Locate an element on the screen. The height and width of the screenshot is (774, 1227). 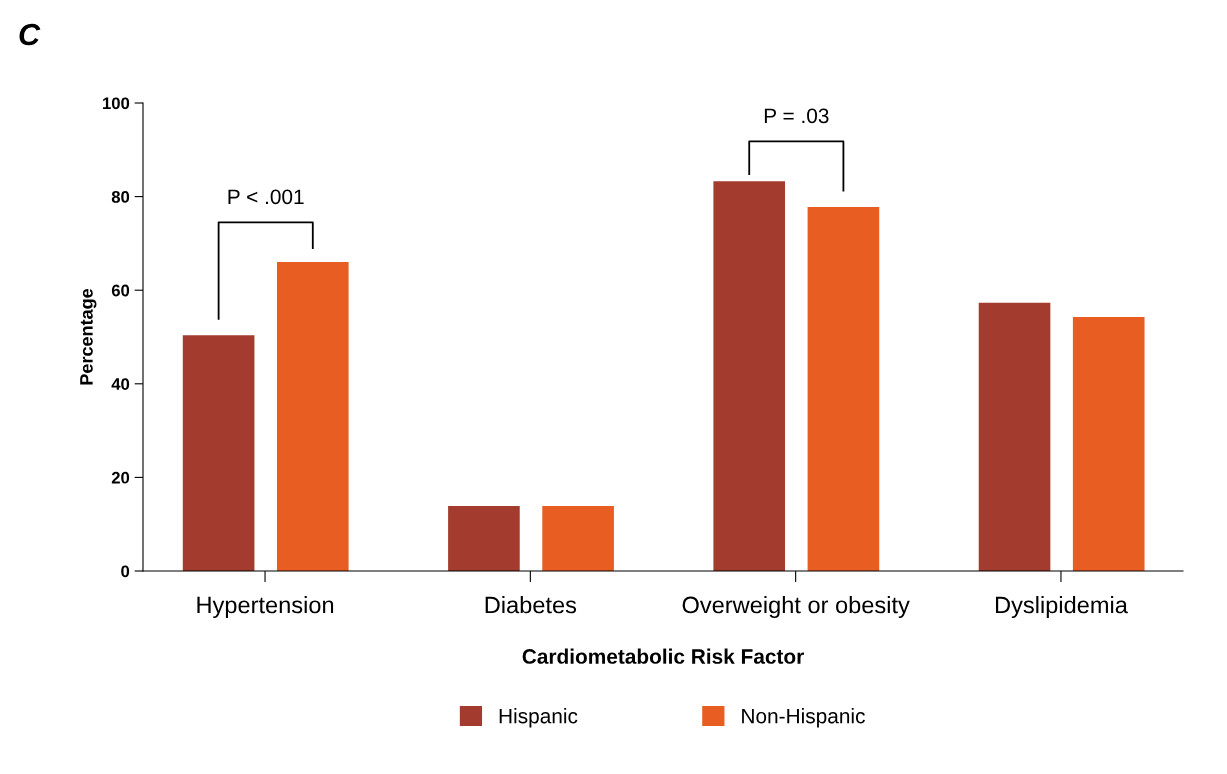
text: C is located at coordinates (30, 34).